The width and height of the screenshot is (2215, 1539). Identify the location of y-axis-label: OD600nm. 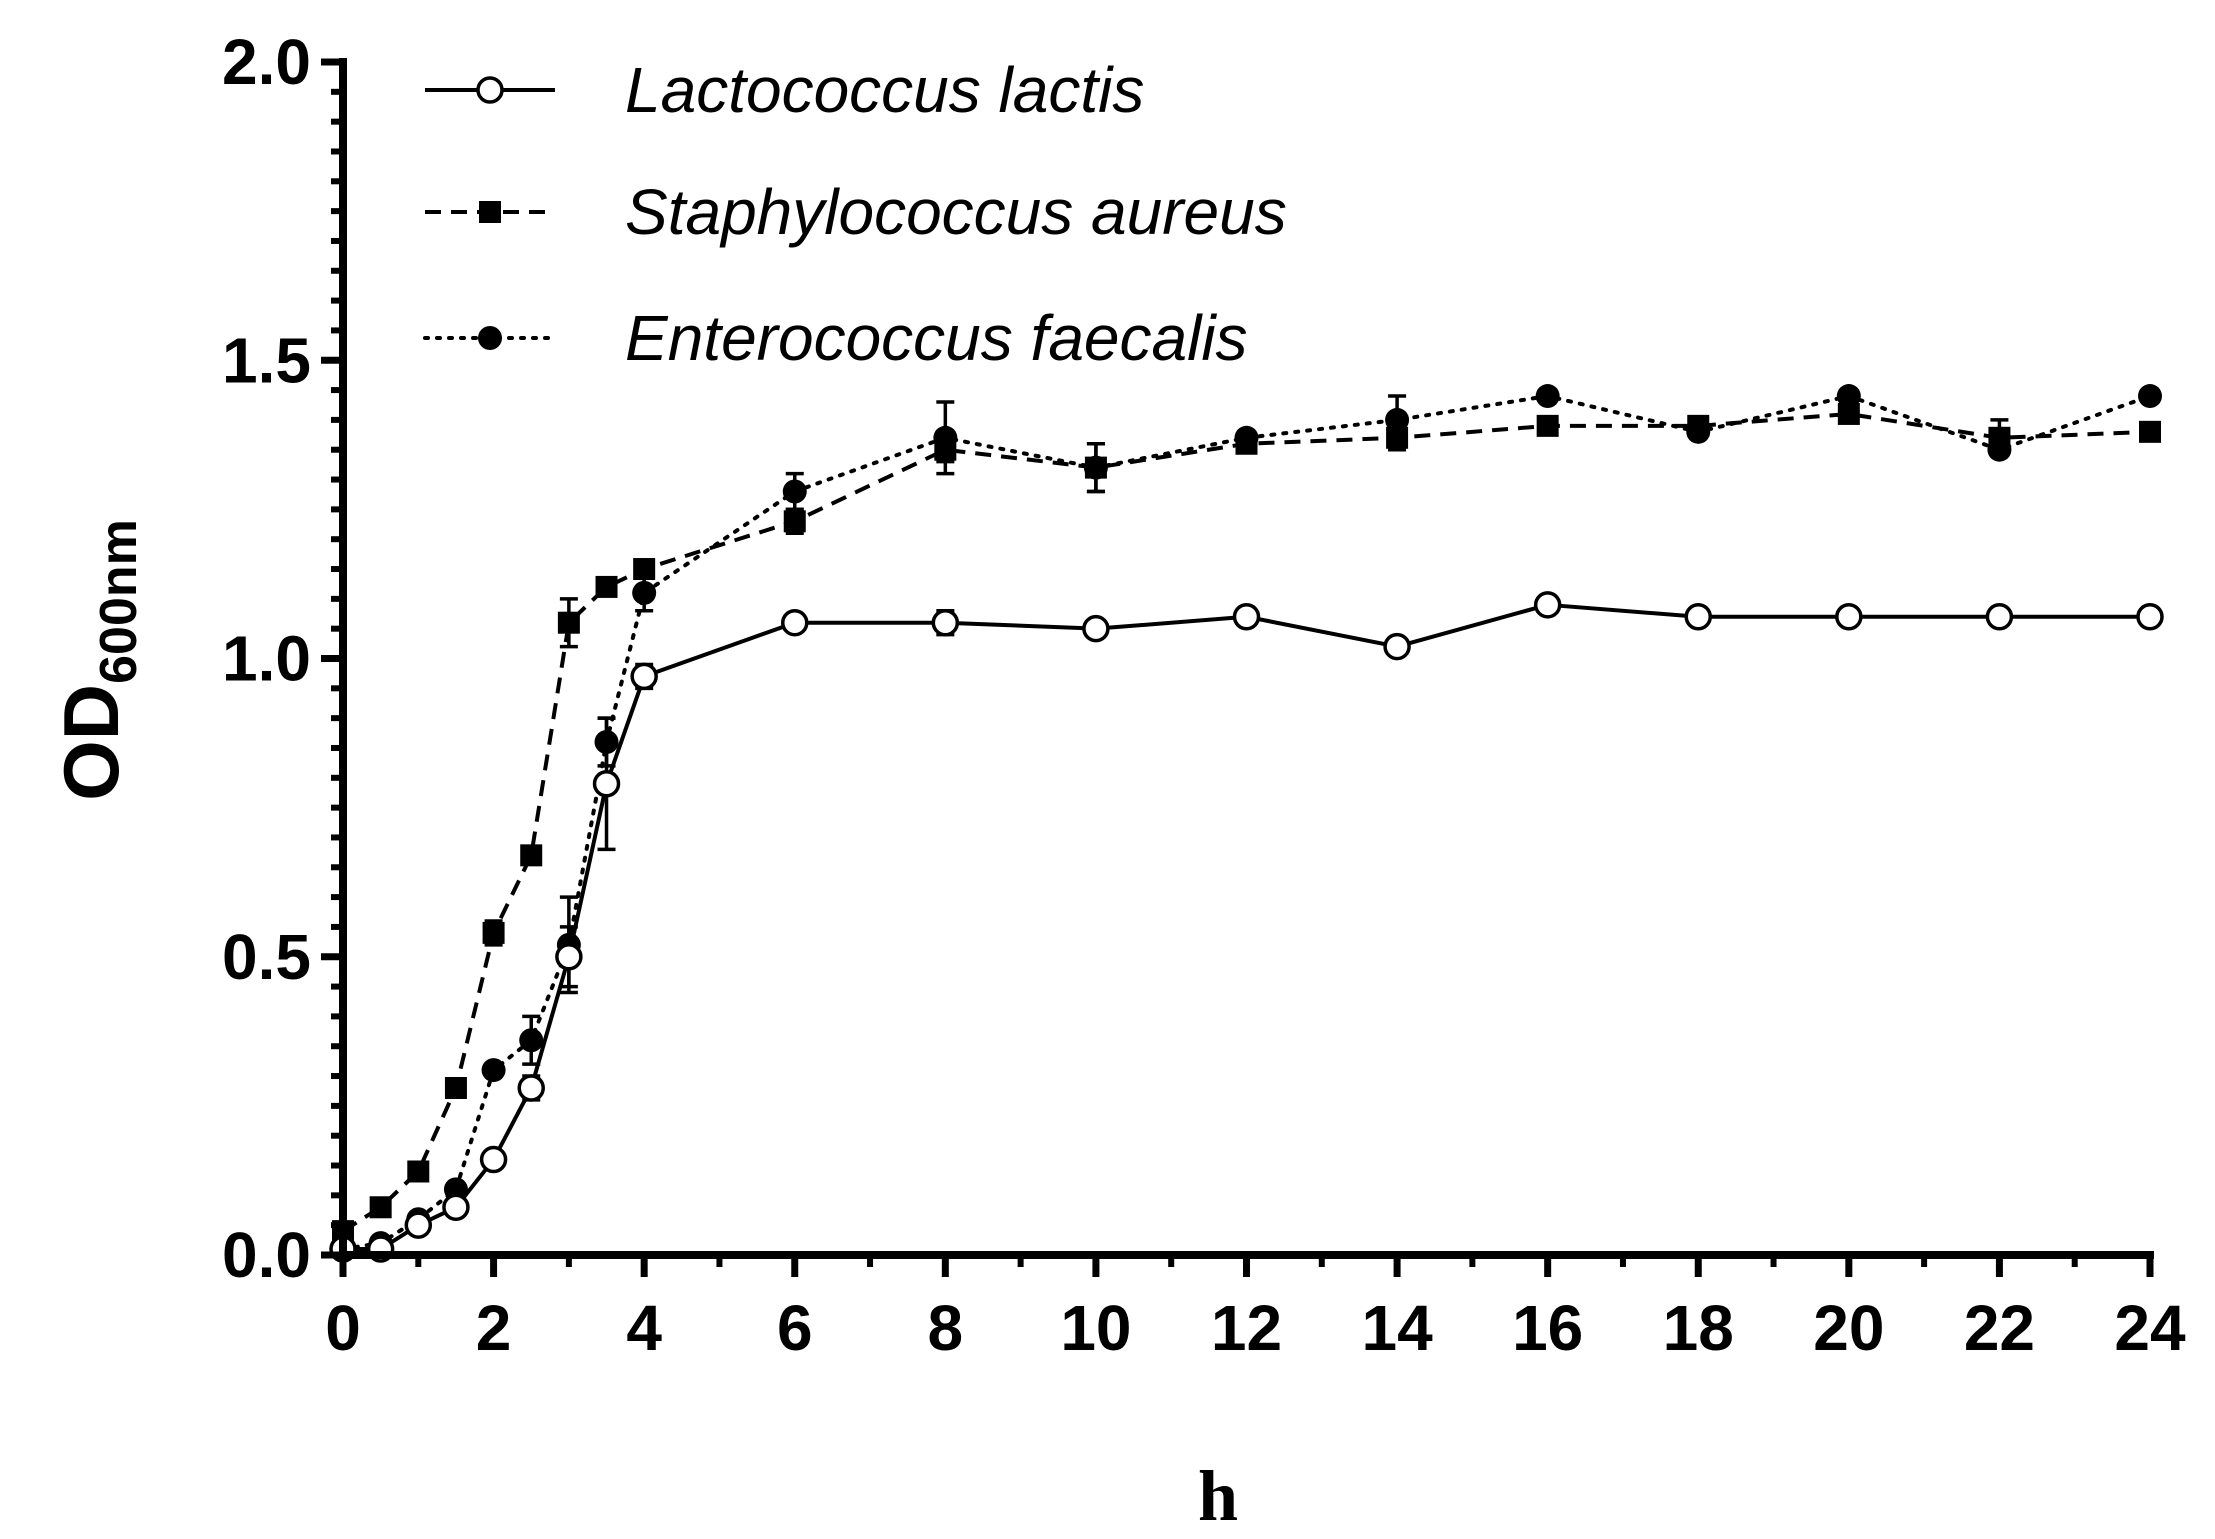
(97, 660).